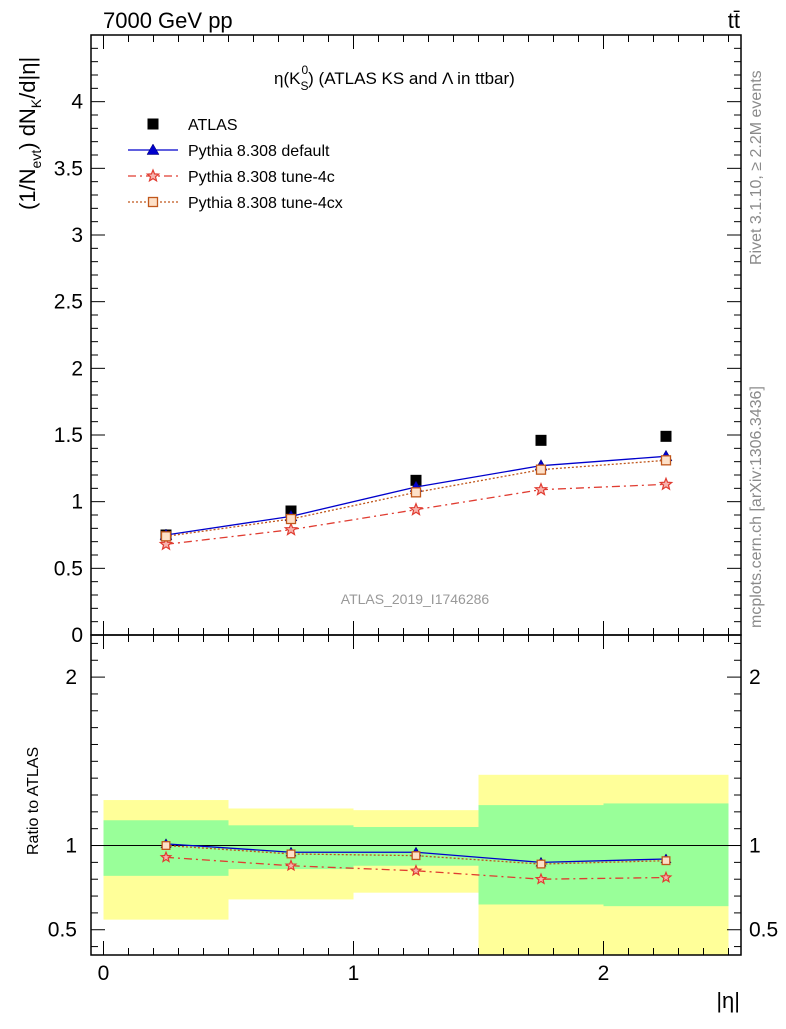  What do you see at coordinates (77, 235) in the screenshot?
I see `main-ytick-label: 3` at bounding box center [77, 235].